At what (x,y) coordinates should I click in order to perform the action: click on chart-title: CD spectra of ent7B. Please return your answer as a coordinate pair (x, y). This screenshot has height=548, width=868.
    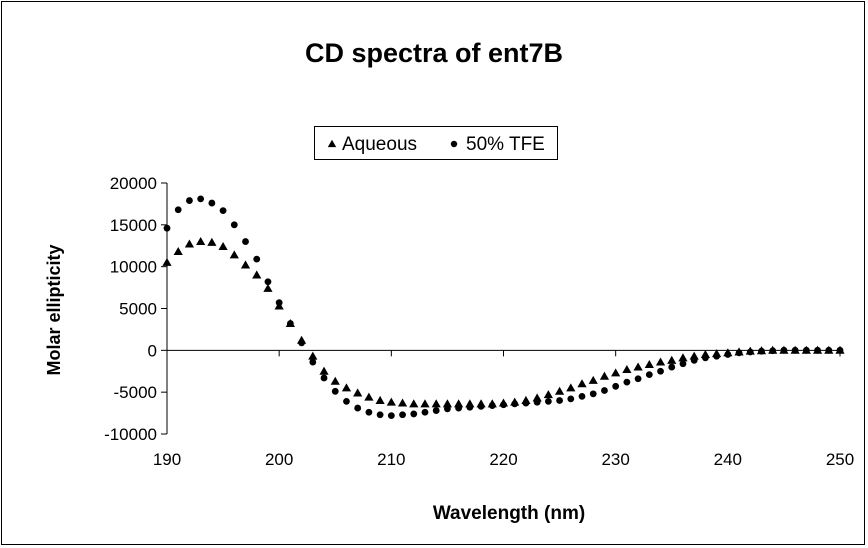
    Looking at the image, I should click on (434, 53).